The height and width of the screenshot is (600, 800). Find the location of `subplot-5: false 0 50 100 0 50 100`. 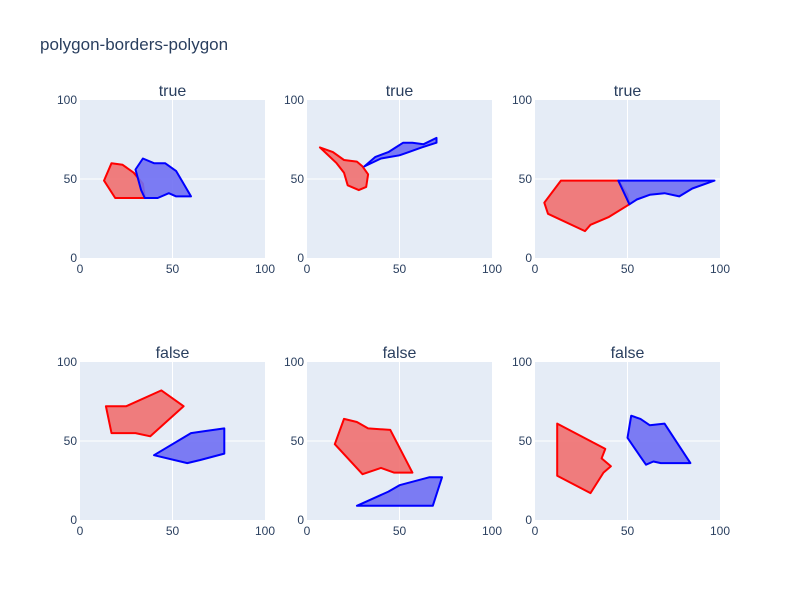

subplot-5: false 0 50 100 0 50 100 is located at coordinates (393, 441).